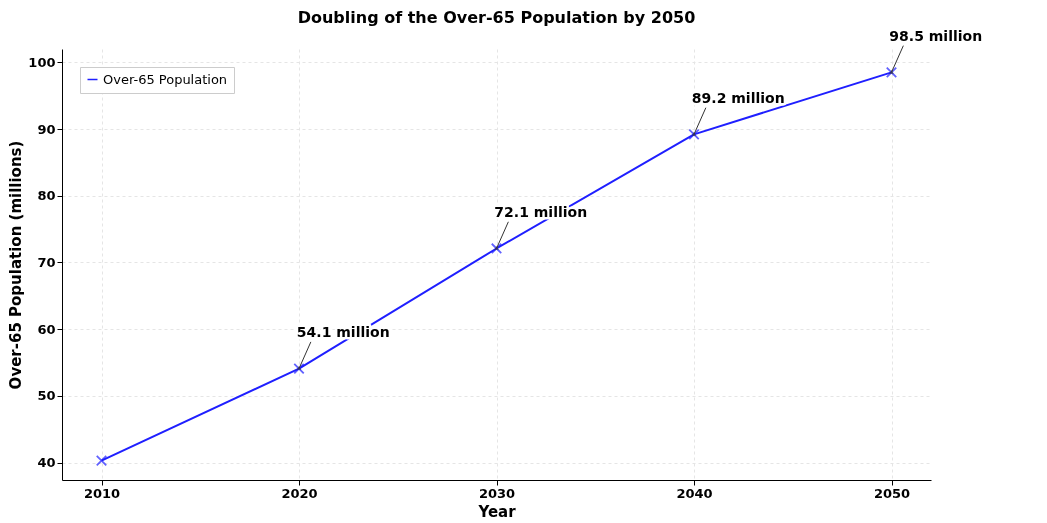  I want to click on y-tick-label: 100, so click(42, 62).